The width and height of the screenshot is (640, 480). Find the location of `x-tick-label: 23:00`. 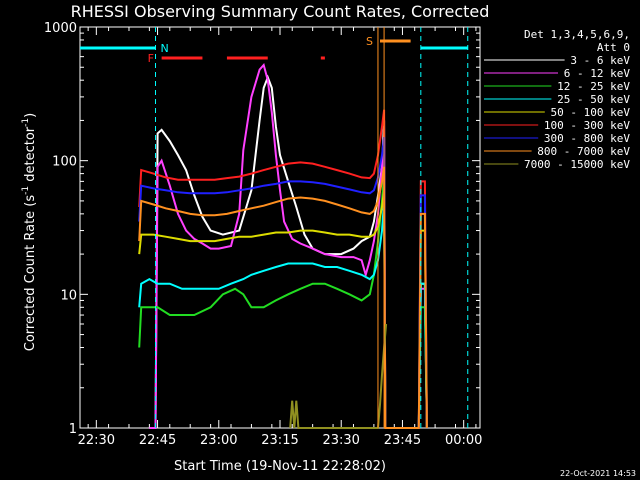

x-tick-label: 23:00 is located at coordinates (218, 440).